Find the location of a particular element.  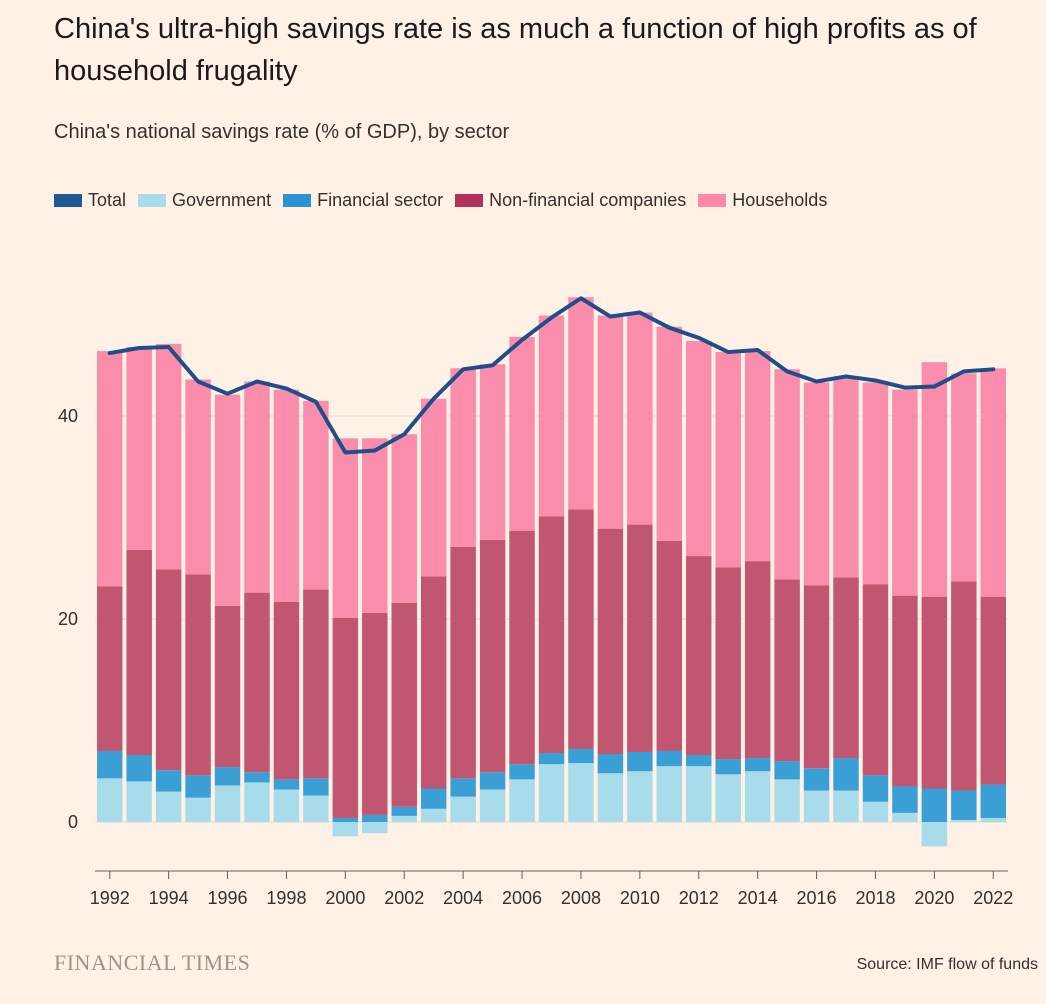

bar-financial-2022 is located at coordinates (993, 801).